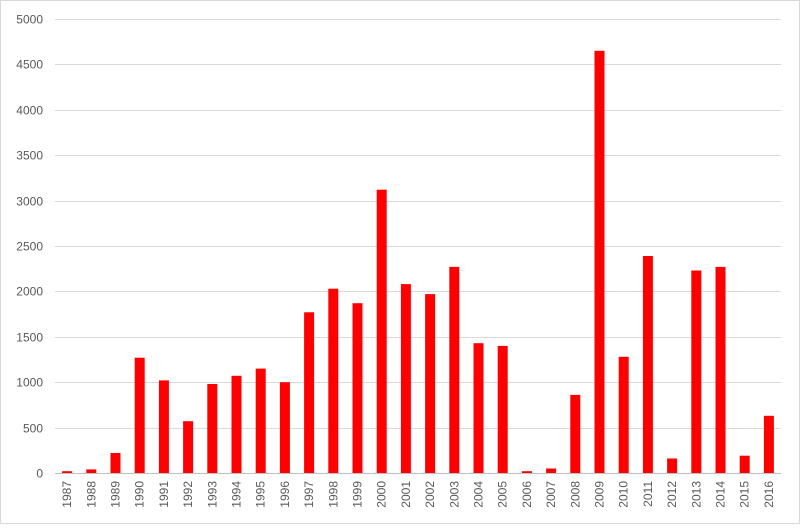 This screenshot has width=800, height=528. Describe the element at coordinates (696, 371) in the screenshot. I see `bar-2013` at that location.